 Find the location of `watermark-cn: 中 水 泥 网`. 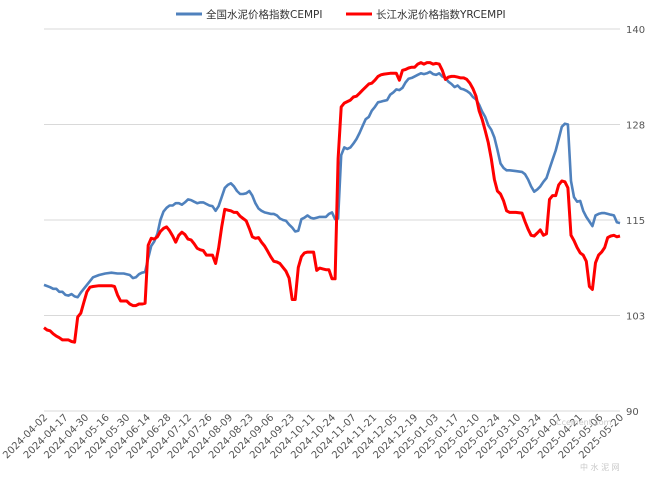

watermark-cn: 中 水 泥 网 is located at coordinates (600, 467).